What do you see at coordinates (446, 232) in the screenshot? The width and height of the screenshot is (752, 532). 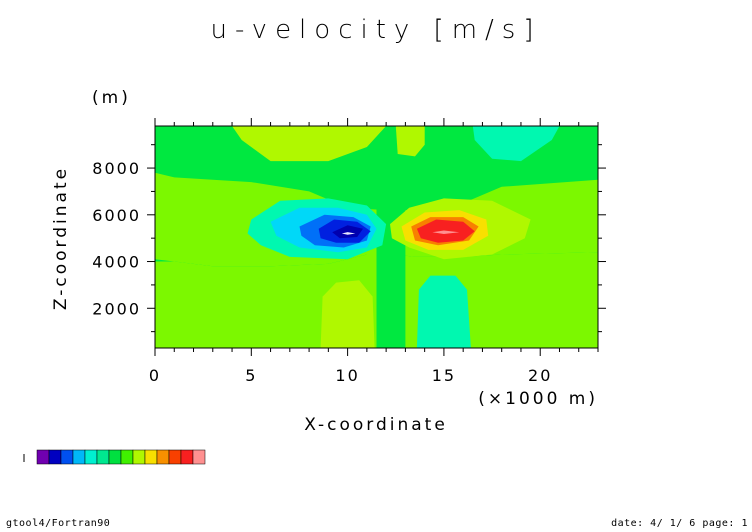 I see `contour-region-pos-core` at bounding box center [446, 232].